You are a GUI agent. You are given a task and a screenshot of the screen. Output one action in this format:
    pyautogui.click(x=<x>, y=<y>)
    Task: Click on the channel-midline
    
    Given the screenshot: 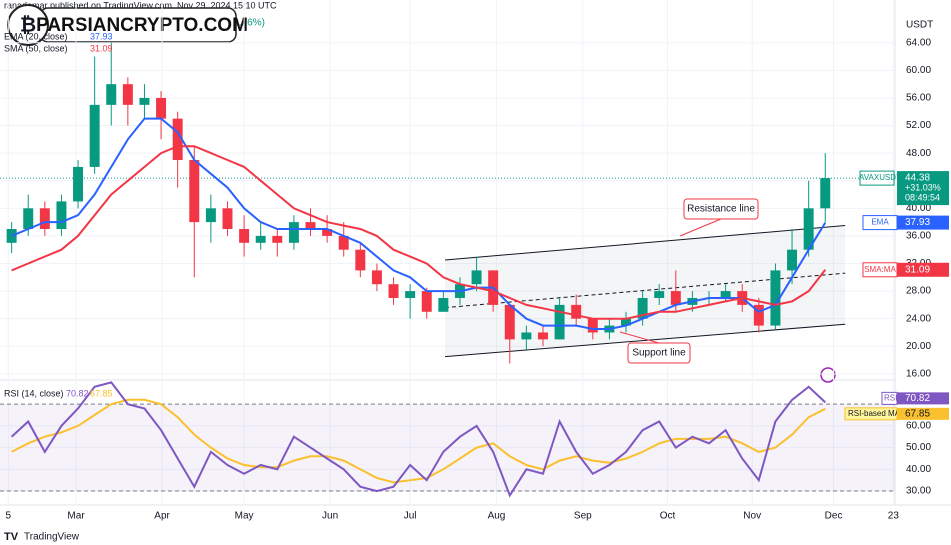 What is the action you would take?
    pyautogui.click(x=645, y=290)
    